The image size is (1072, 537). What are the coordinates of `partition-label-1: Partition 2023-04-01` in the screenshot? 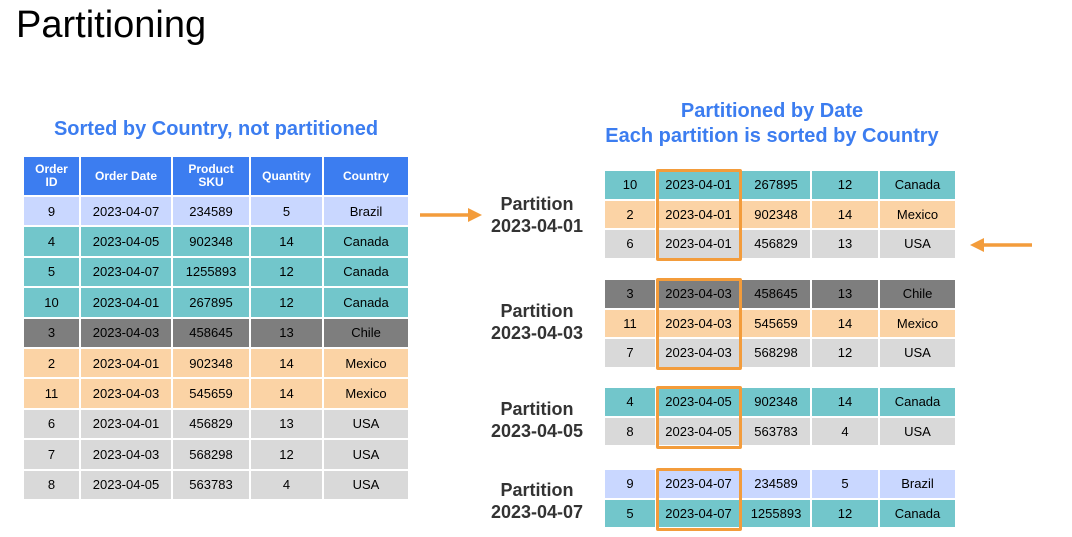 It's located at (537, 215).